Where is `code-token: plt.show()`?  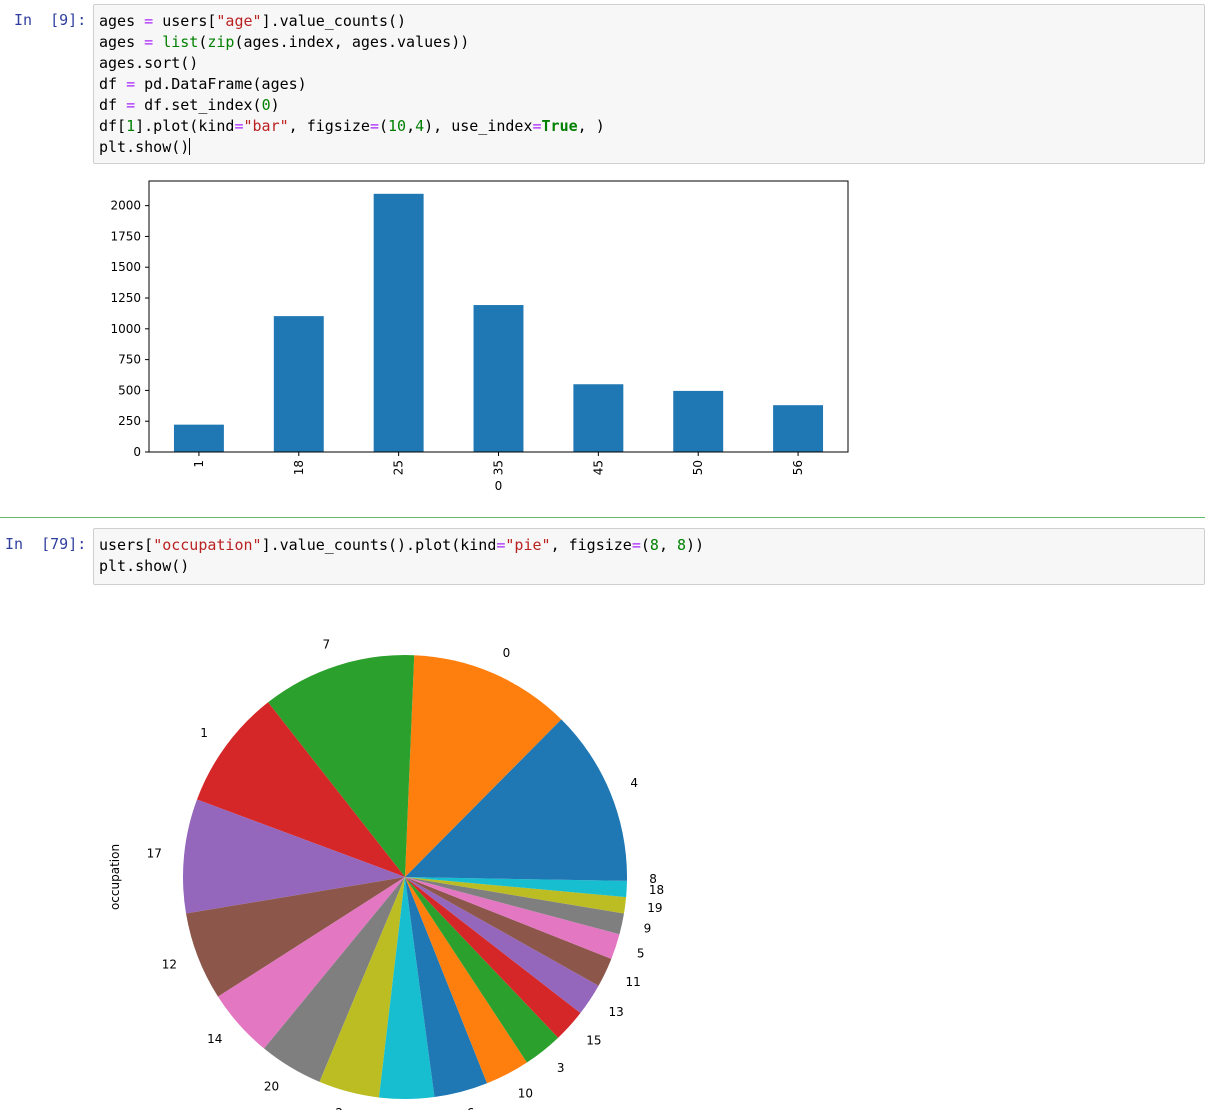 code-token: plt.show() is located at coordinates (144, 566).